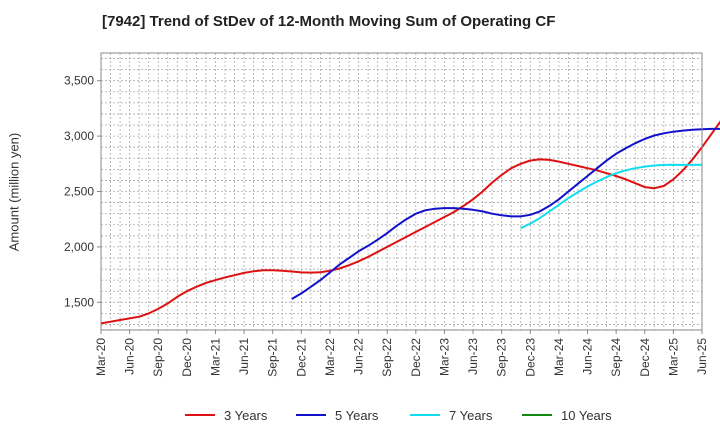  Describe the element at coordinates (398, 415) in the screenshot. I see `legend: 3 Years 5 Years 7 Years 10 Years` at that location.